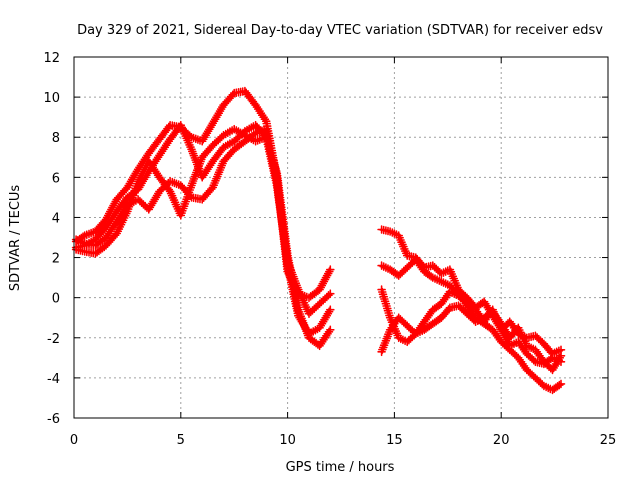 The height and width of the screenshot is (480, 640). I want to click on y-tick-label: -4, so click(53, 379).